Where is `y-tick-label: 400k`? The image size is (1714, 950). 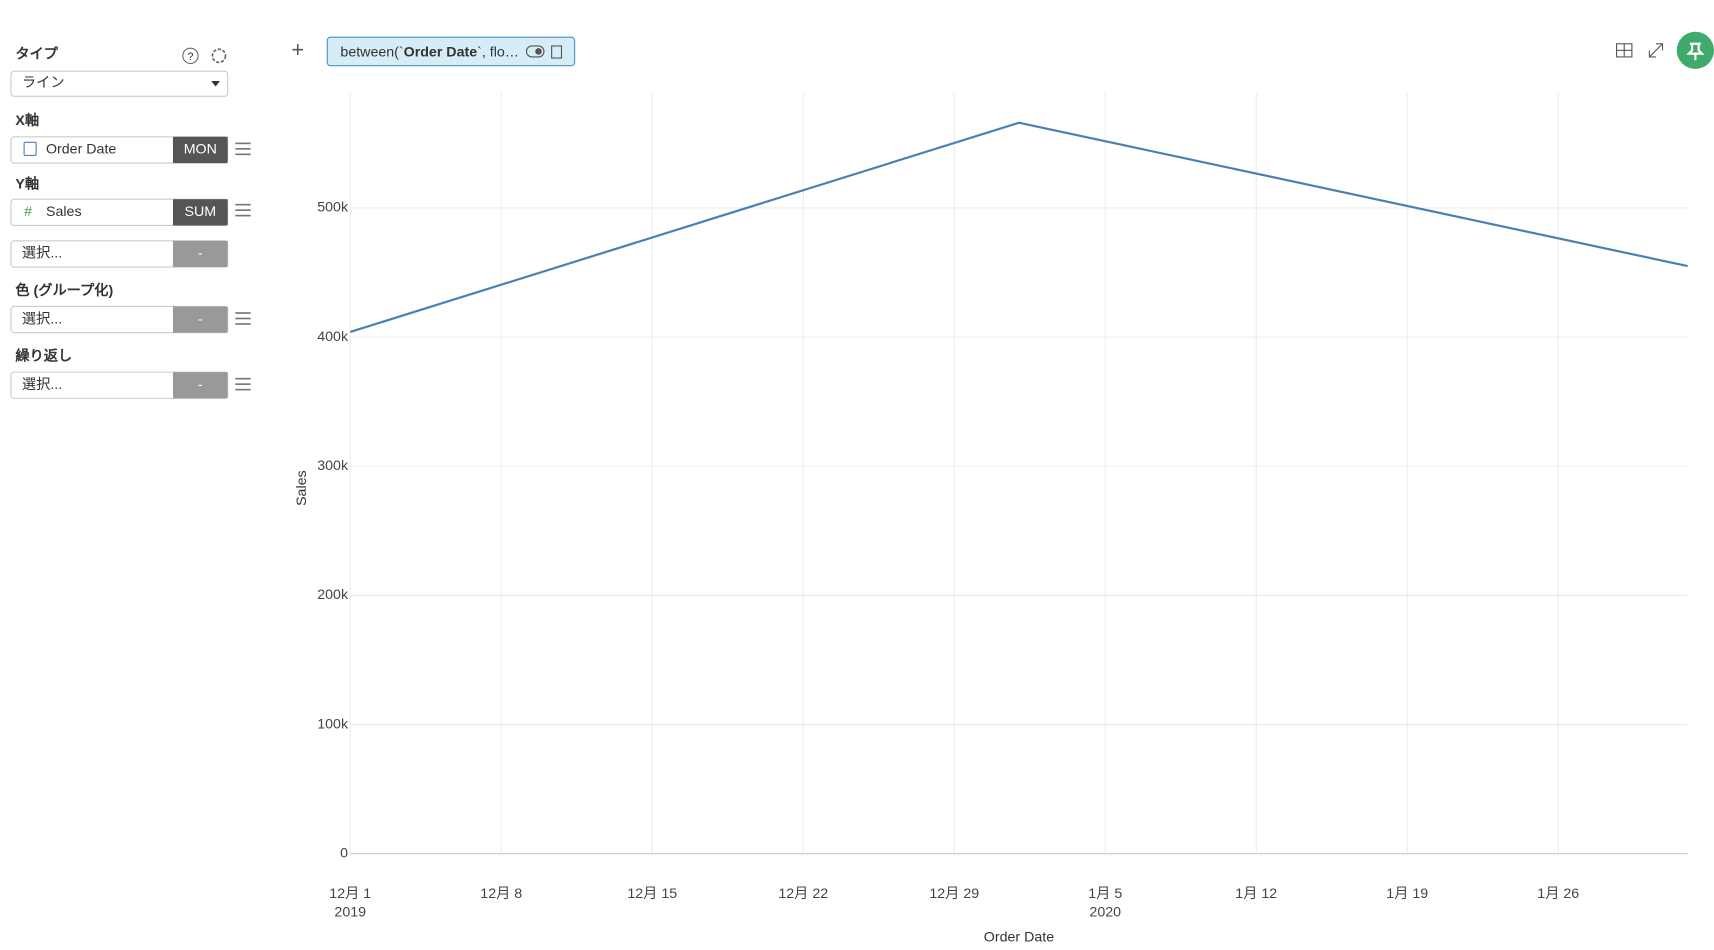 y-tick-label: 400k is located at coordinates (333, 337).